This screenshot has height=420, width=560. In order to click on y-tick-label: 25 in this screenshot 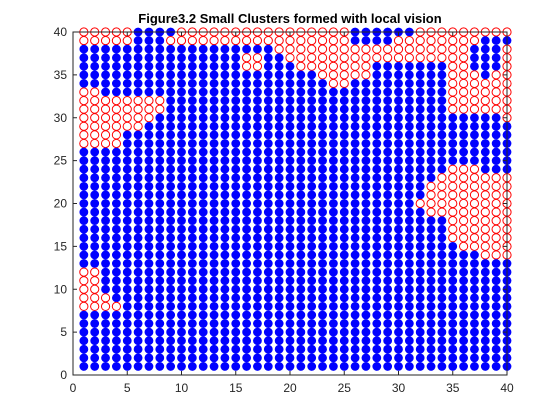, I will do `click(61, 161)`.